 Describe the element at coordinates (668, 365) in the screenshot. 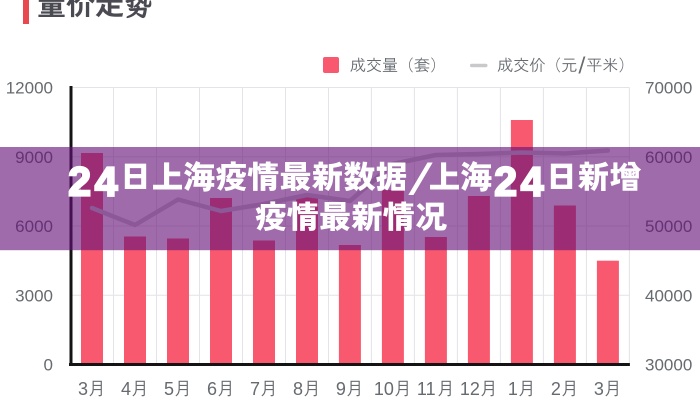

I see `svg-text: 30000` at that location.